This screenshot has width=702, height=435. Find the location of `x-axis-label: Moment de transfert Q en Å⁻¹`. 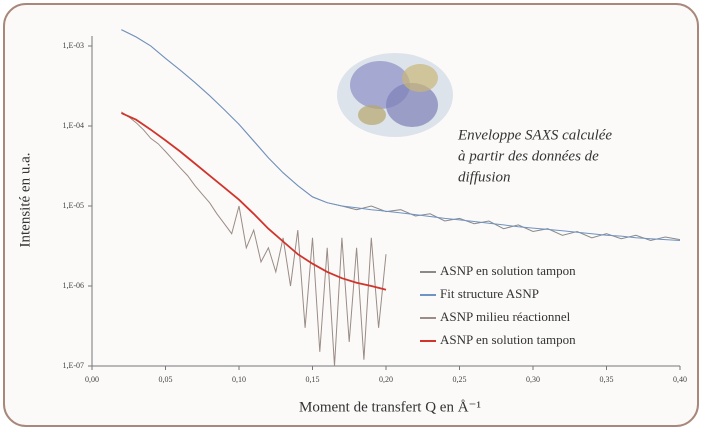

x-axis-label: Moment de transfert Q en Å⁻¹ is located at coordinates (390, 407).